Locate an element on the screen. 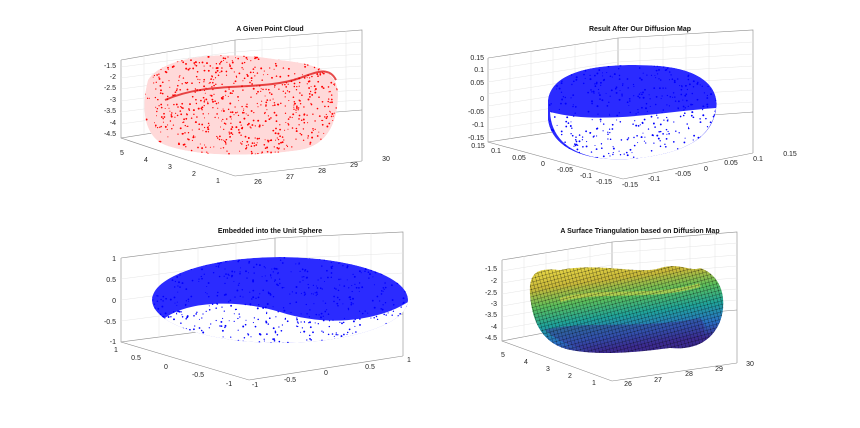 The height and width of the screenshot is (428, 860). cloud-ridge is located at coordinates (250, 85).